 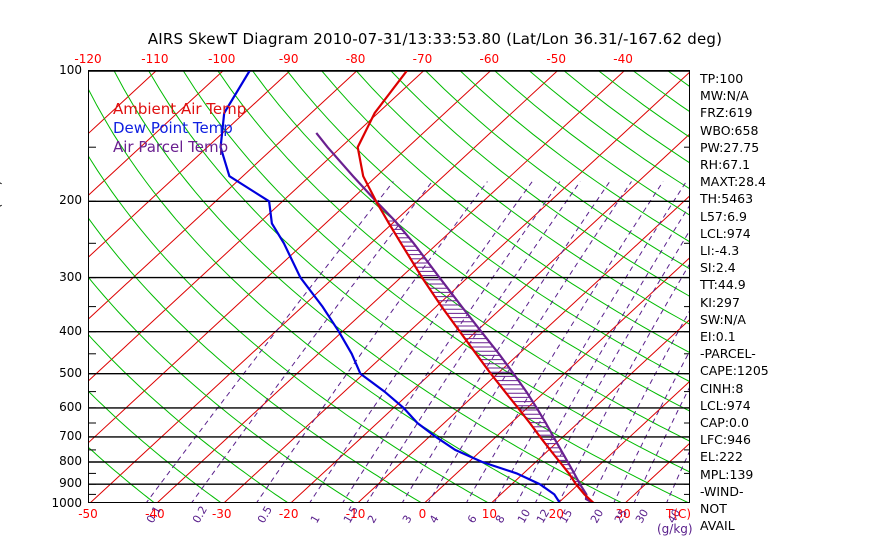 I want to click on pressure-tick-label: 400, so click(x=70, y=330).